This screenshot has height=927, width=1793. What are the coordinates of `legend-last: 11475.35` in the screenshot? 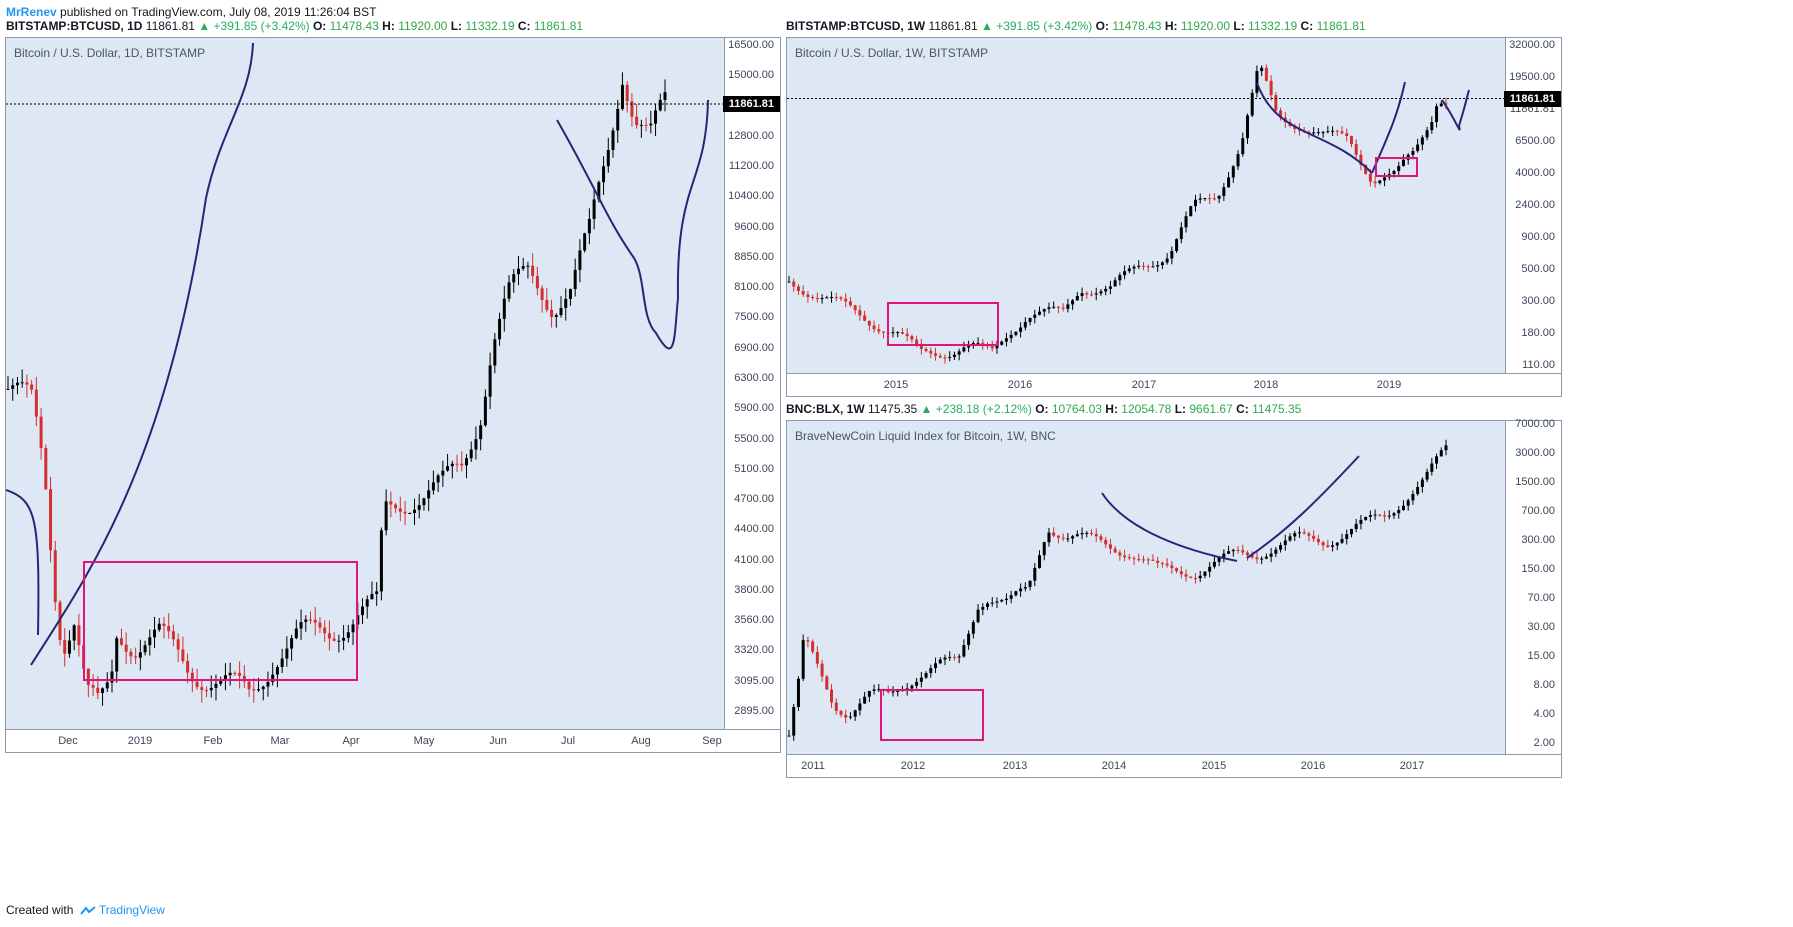 It's located at (893, 409).